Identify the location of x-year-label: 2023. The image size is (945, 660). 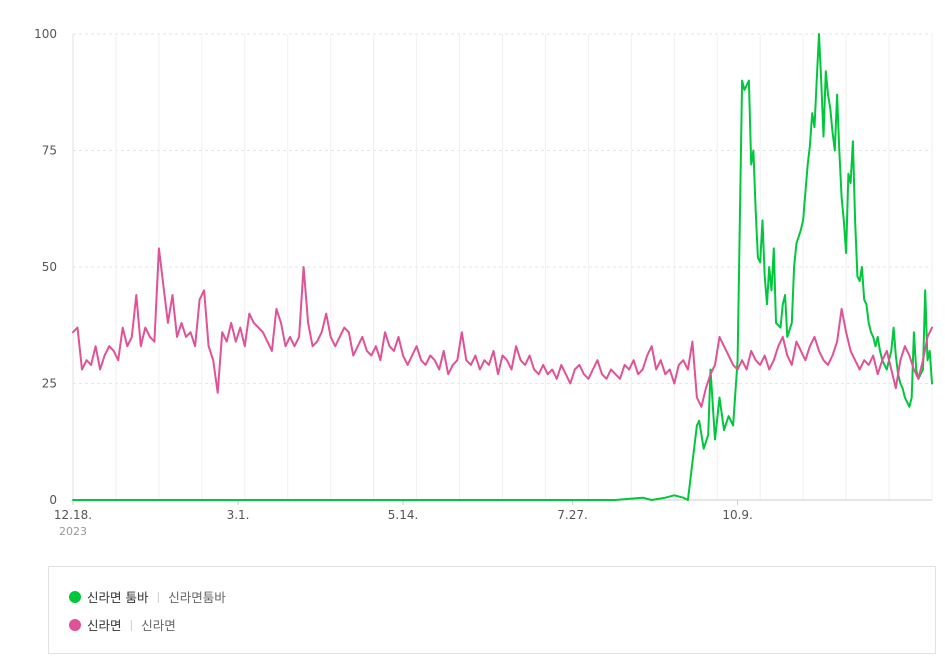
(73, 531).